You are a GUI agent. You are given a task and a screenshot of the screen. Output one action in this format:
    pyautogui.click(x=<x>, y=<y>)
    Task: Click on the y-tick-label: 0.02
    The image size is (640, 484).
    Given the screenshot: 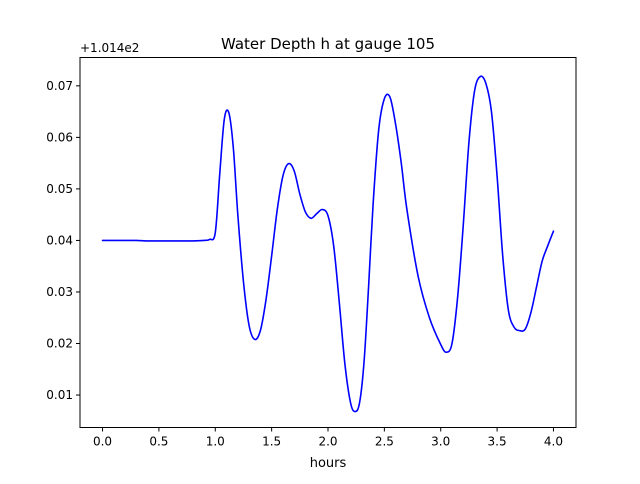 What is the action you would take?
    pyautogui.click(x=59, y=344)
    